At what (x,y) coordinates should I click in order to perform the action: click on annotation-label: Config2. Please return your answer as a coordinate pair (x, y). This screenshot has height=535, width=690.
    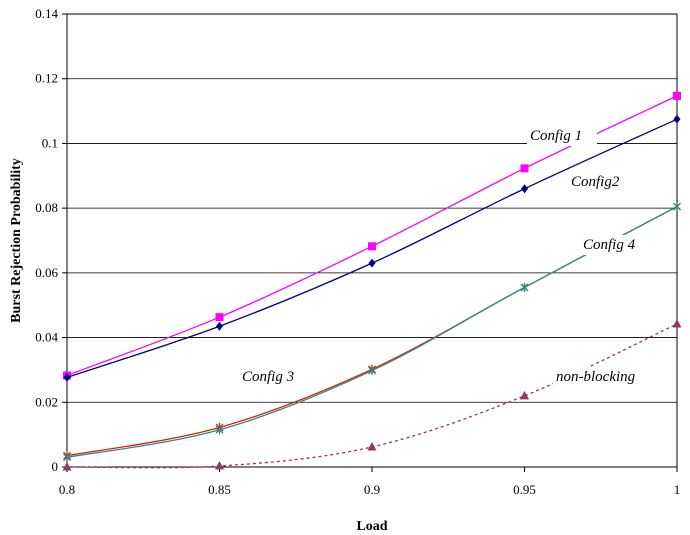
    Looking at the image, I should click on (595, 182).